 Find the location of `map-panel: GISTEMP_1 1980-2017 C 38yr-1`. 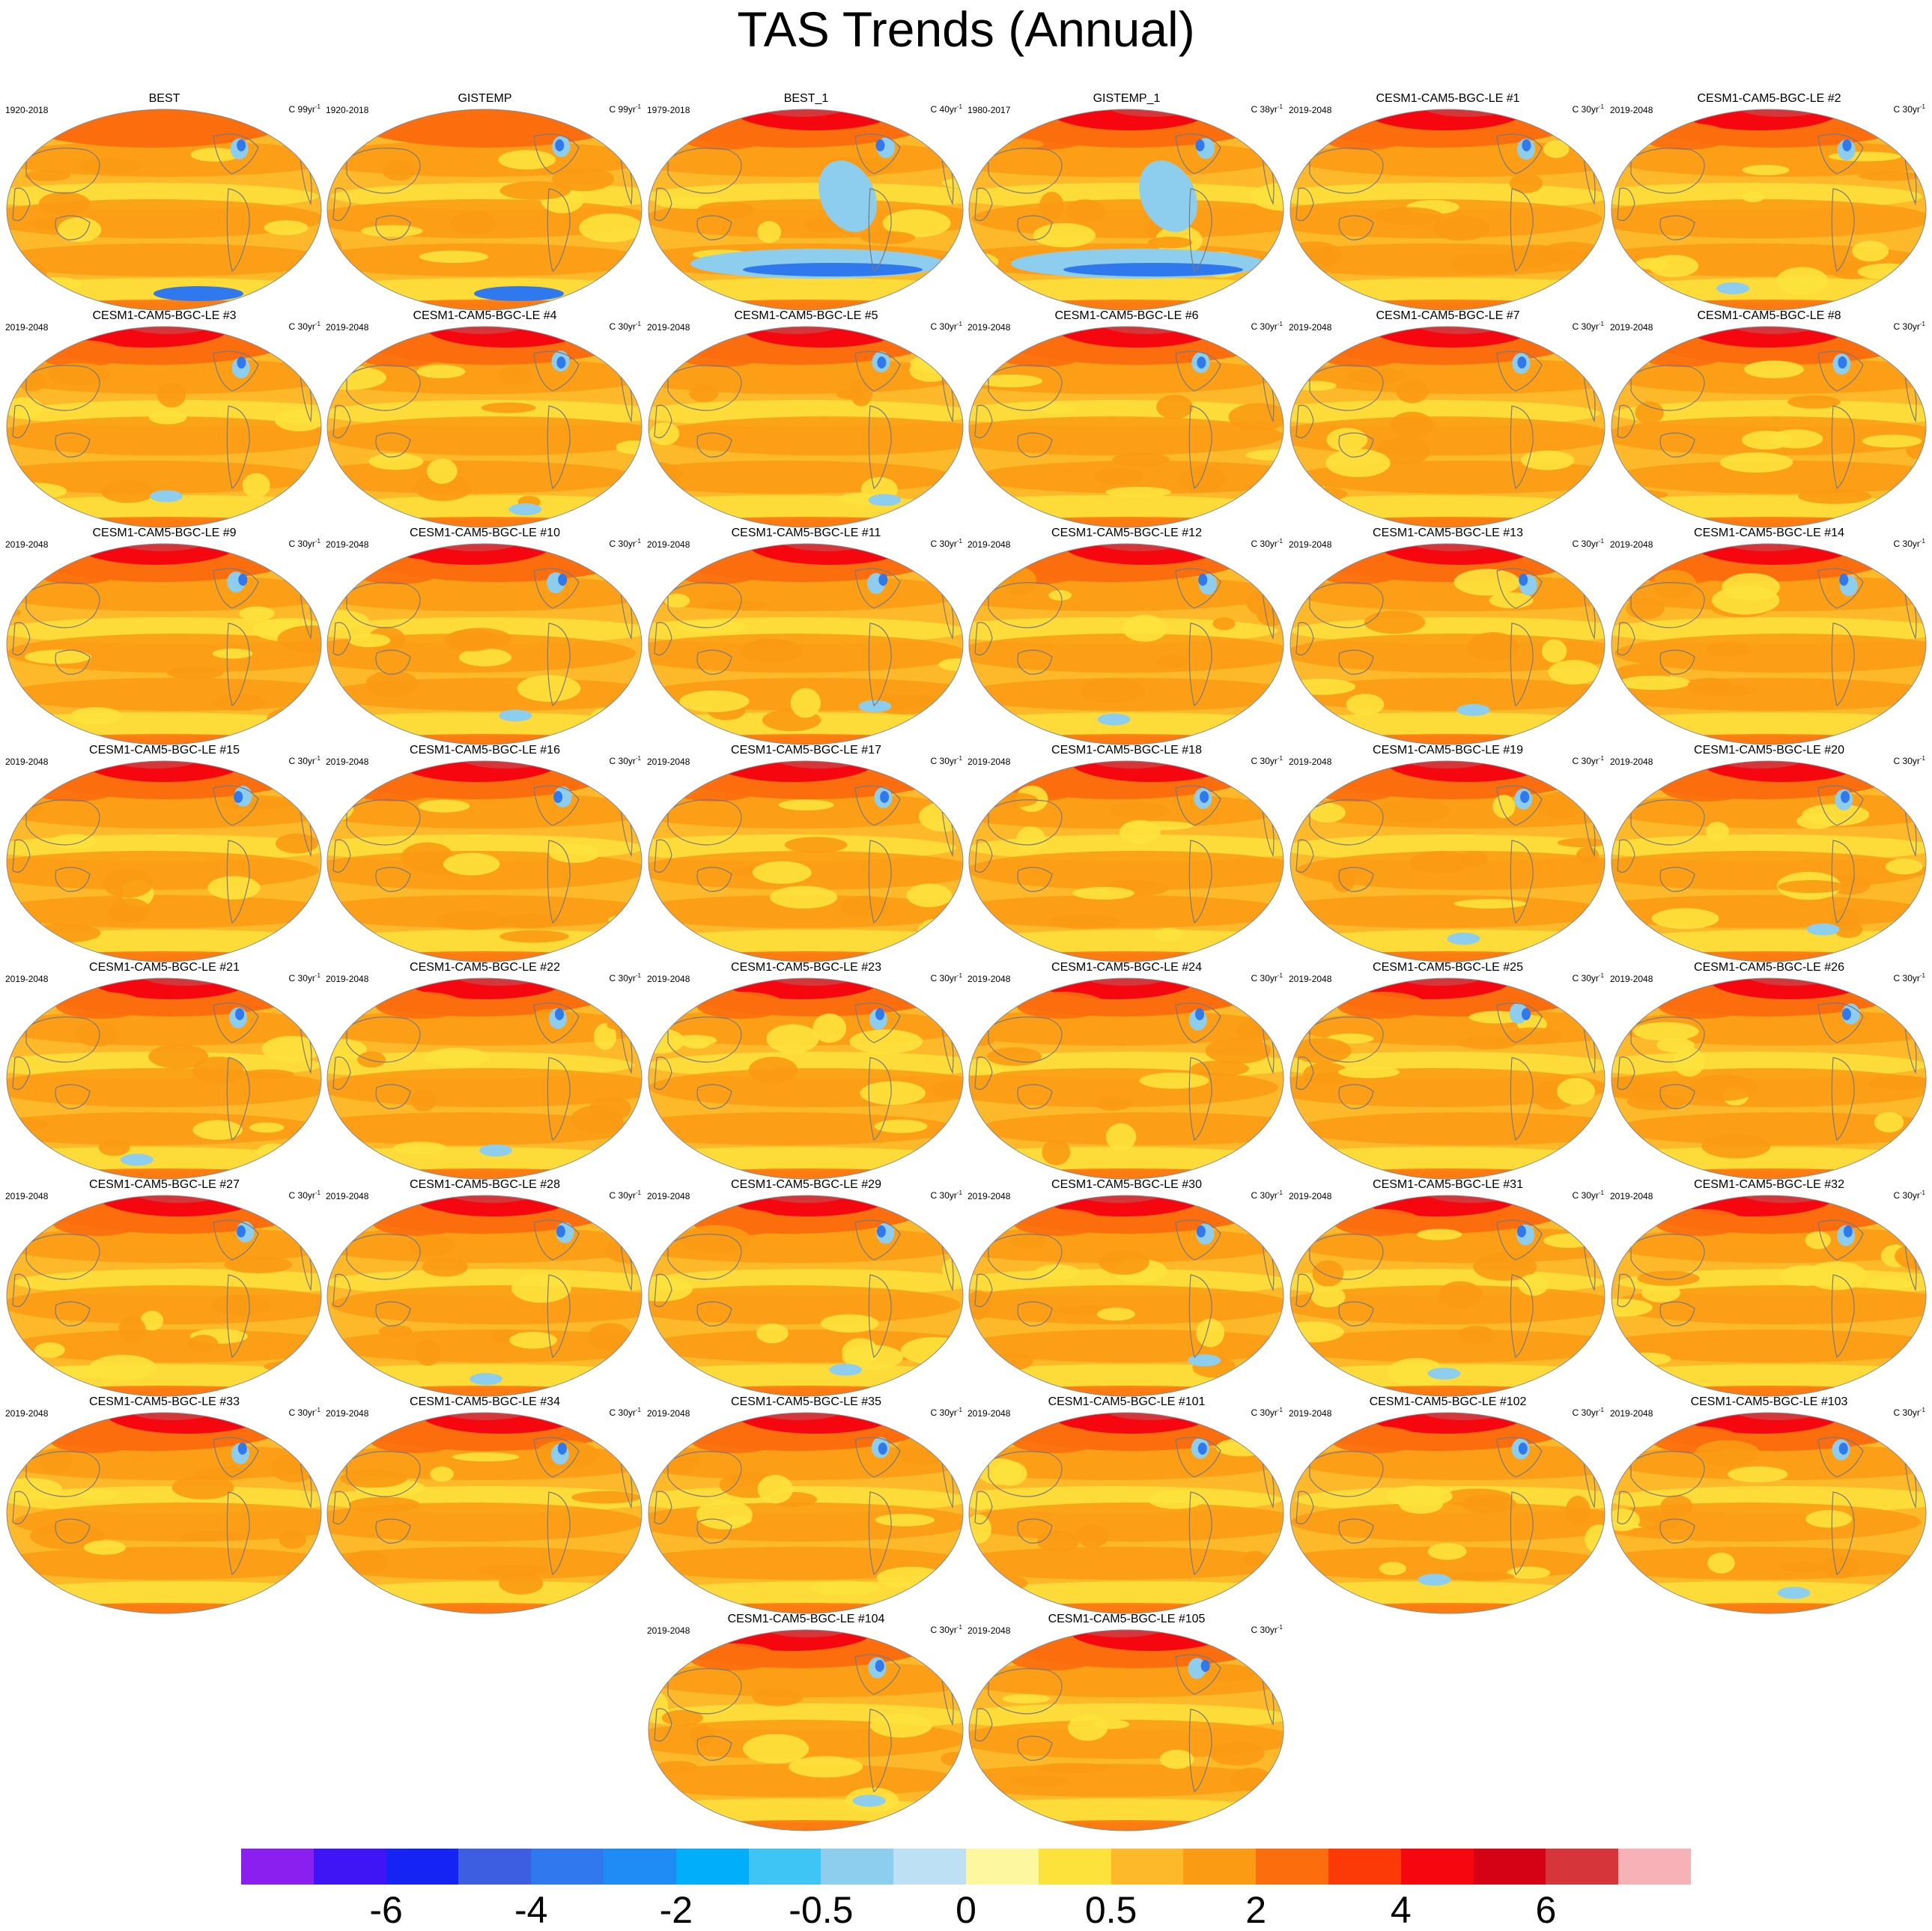

map-panel: GISTEMP_1 1980-2017 C 38yr-1 is located at coordinates (1126, 202).